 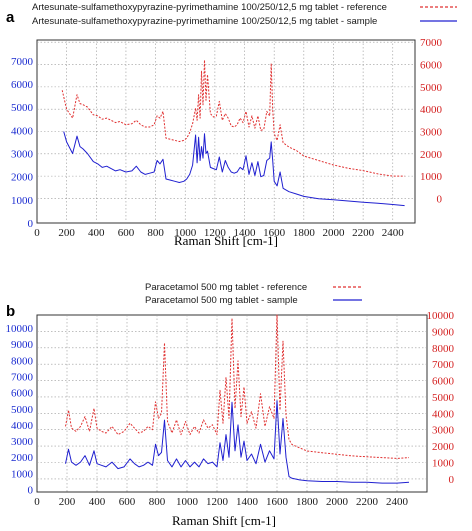 I want to click on panel-b-left-tick-label: 1000, so click(x=22, y=474).